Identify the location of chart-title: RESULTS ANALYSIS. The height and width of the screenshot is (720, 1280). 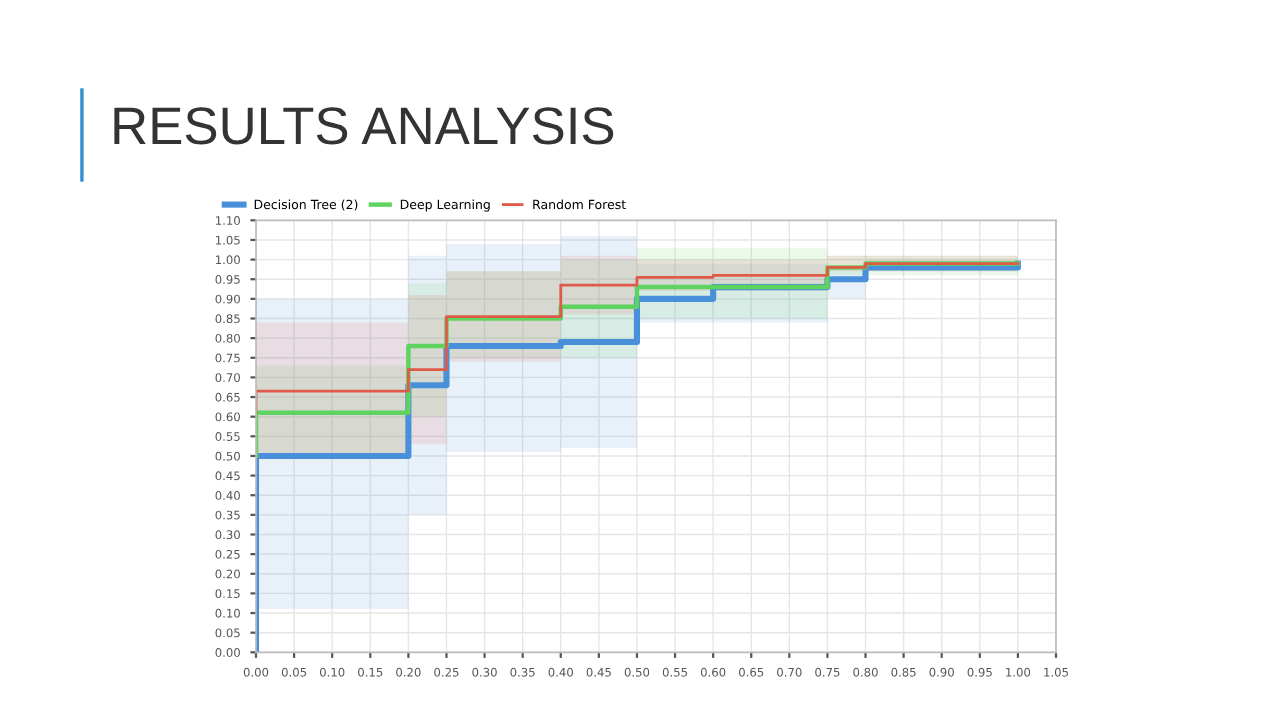
(364, 126).